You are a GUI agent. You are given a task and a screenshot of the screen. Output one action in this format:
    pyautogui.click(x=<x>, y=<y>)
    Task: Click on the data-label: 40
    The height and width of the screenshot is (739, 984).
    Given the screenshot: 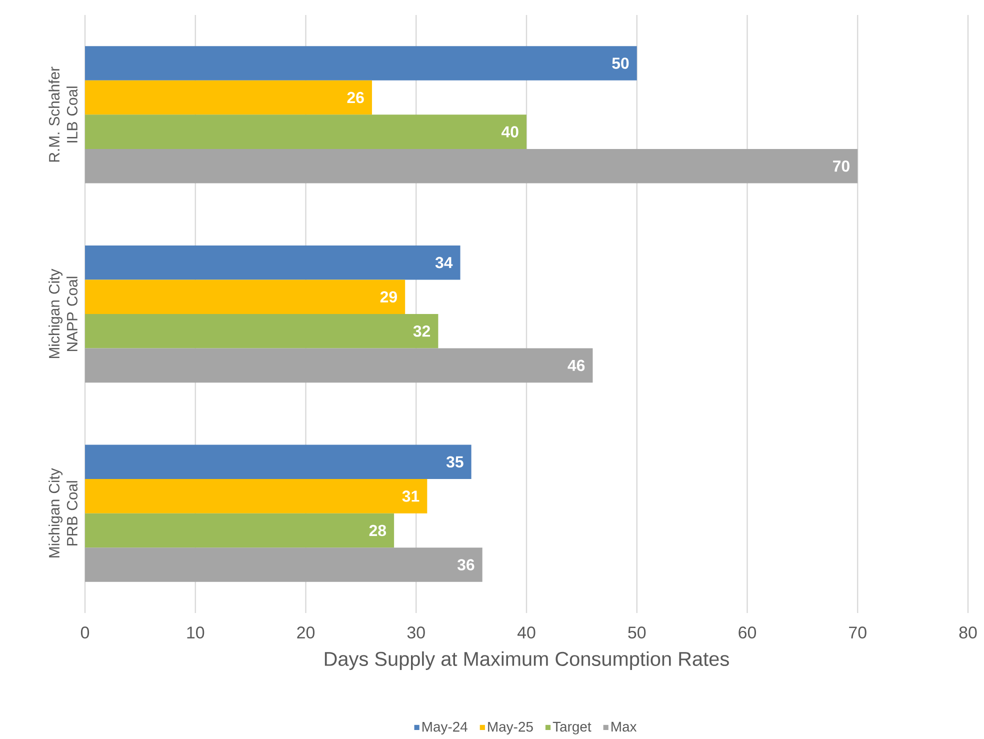 What is the action you would take?
    pyautogui.click(x=509, y=132)
    